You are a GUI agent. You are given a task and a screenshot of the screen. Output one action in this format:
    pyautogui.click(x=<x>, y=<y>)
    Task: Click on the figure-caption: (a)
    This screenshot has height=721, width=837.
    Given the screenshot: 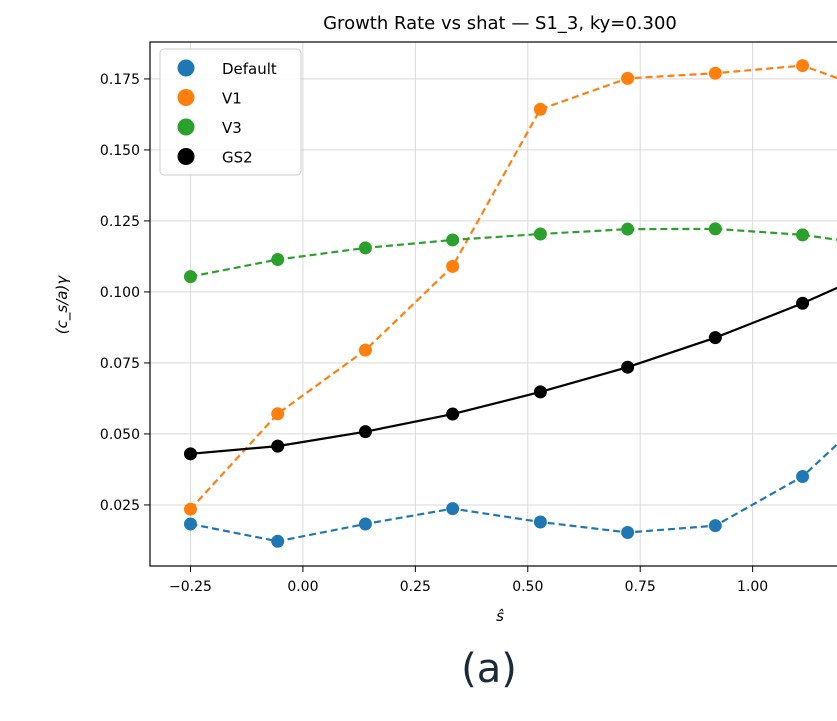 What is the action you would take?
    pyautogui.click(x=489, y=669)
    